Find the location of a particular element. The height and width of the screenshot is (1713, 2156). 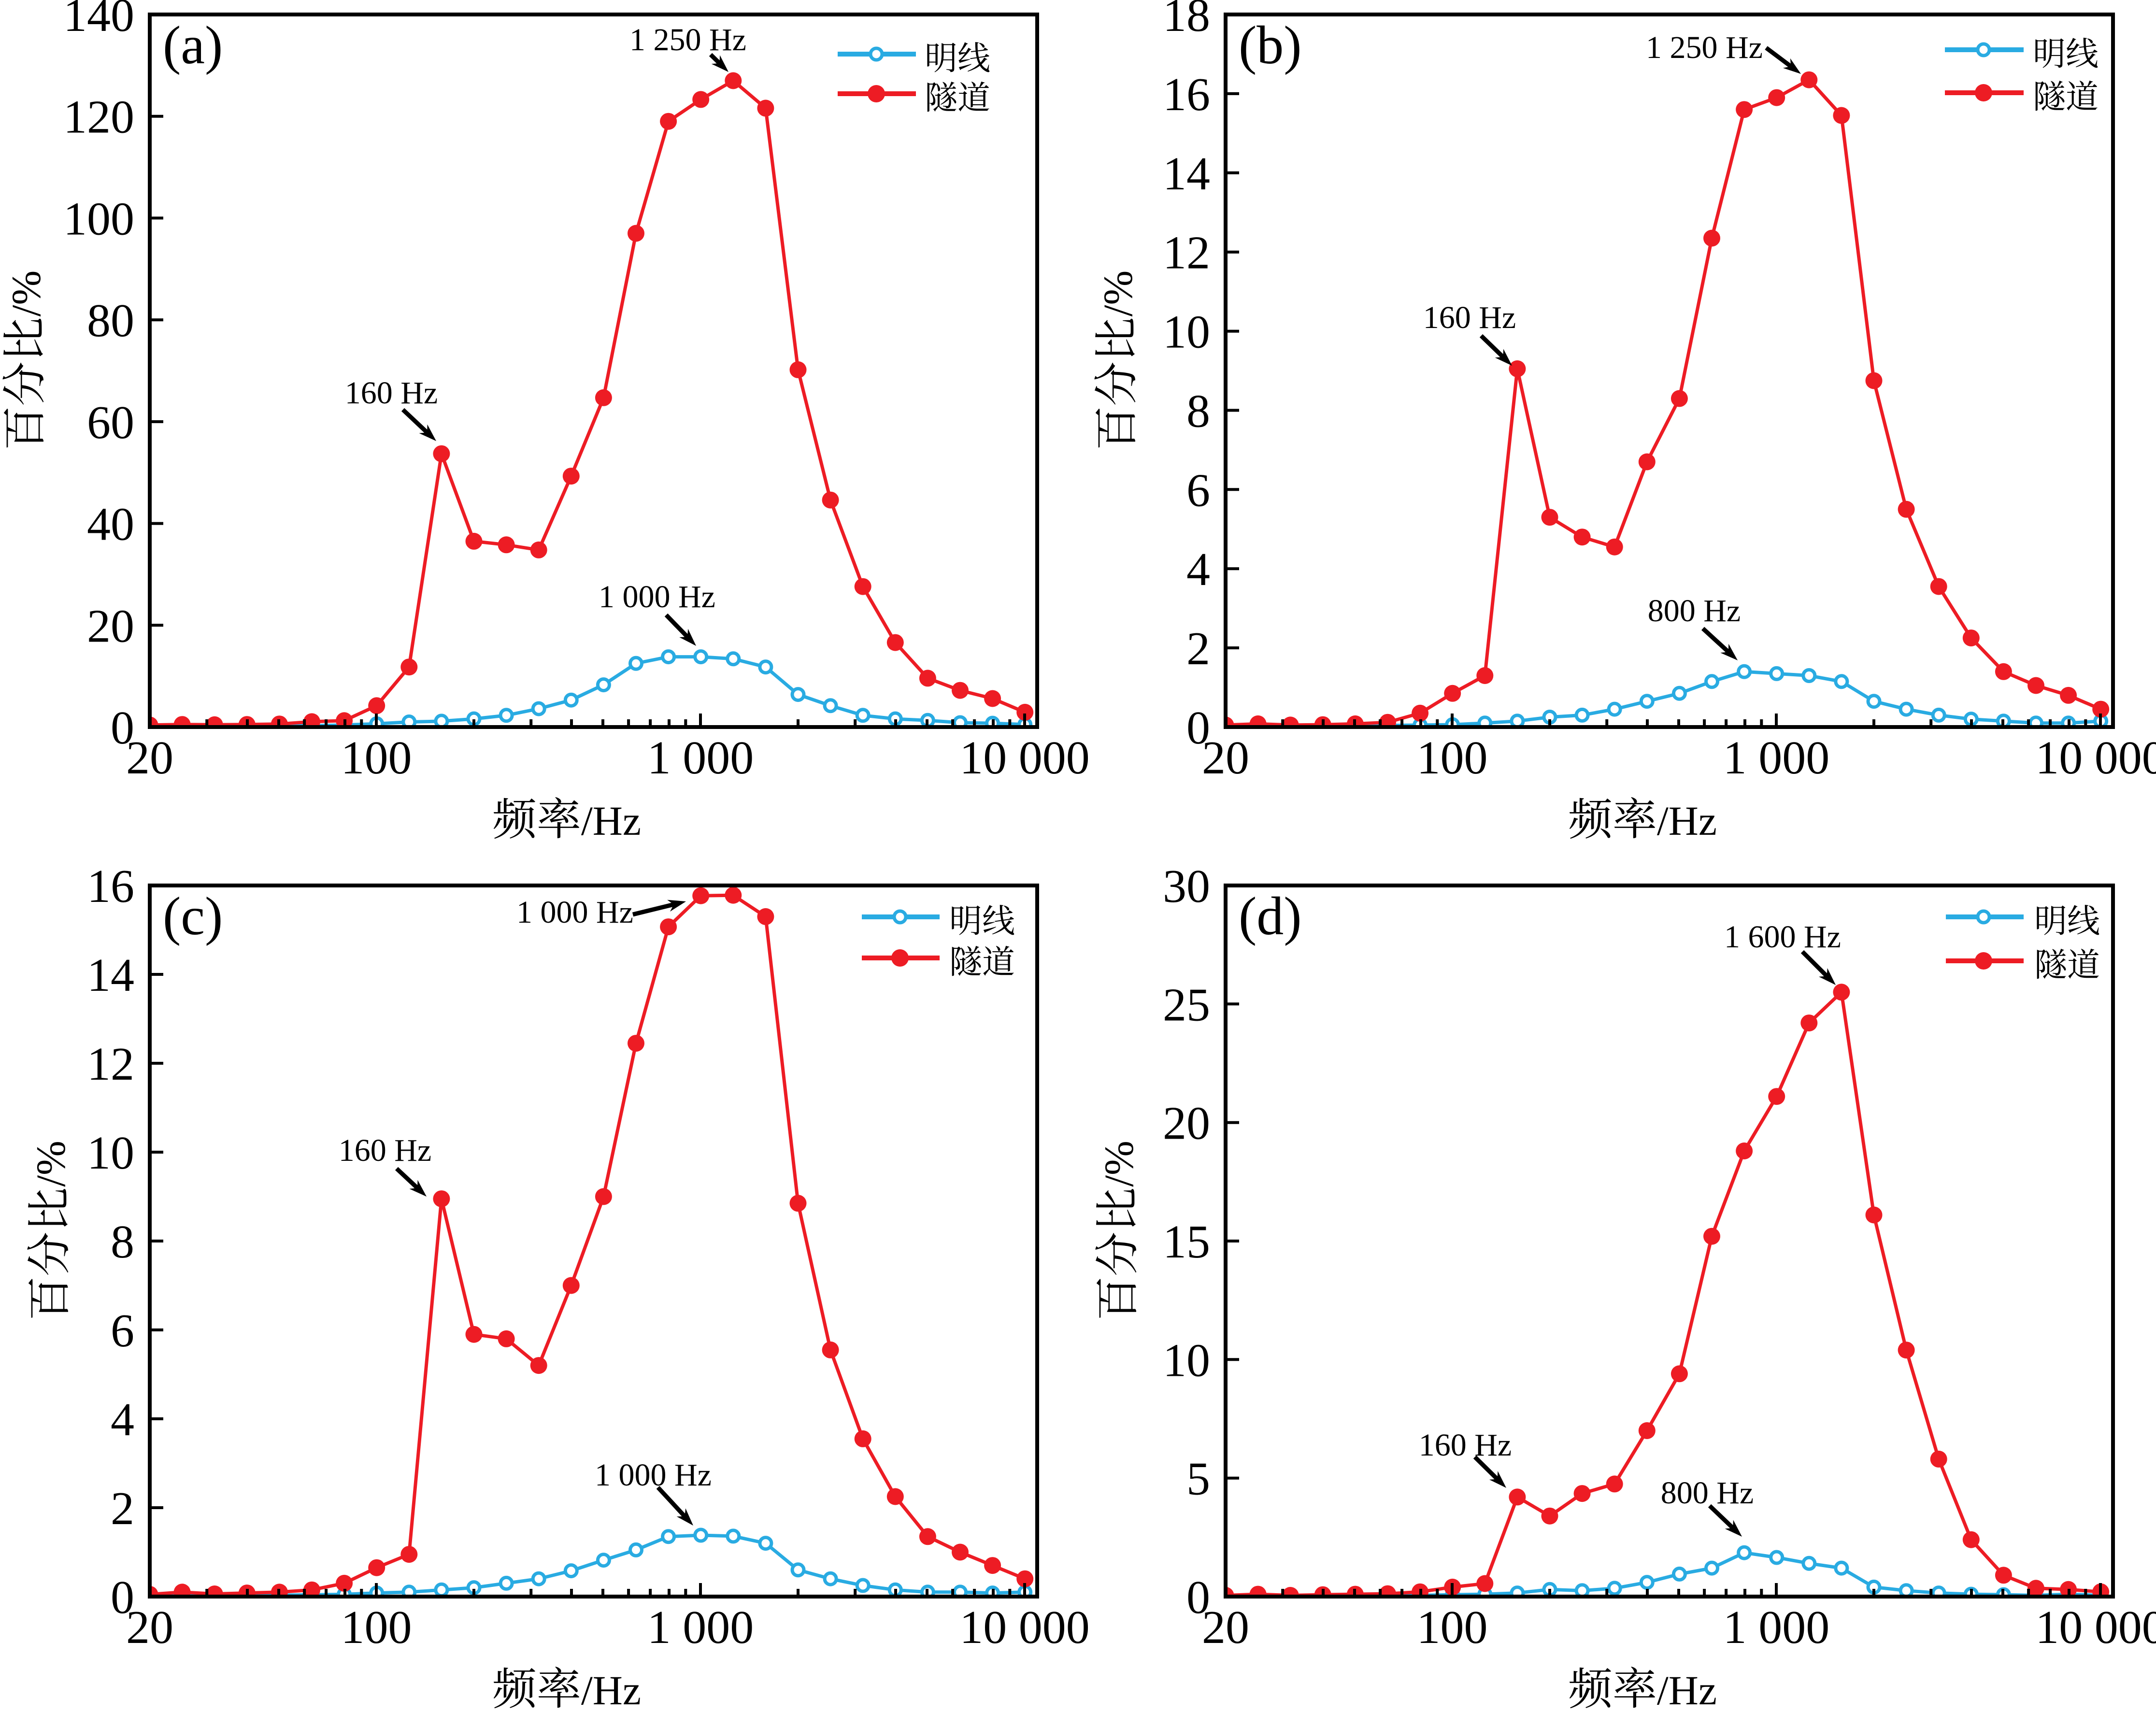

svg-text: (d) is located at coordinates (1270, 916).